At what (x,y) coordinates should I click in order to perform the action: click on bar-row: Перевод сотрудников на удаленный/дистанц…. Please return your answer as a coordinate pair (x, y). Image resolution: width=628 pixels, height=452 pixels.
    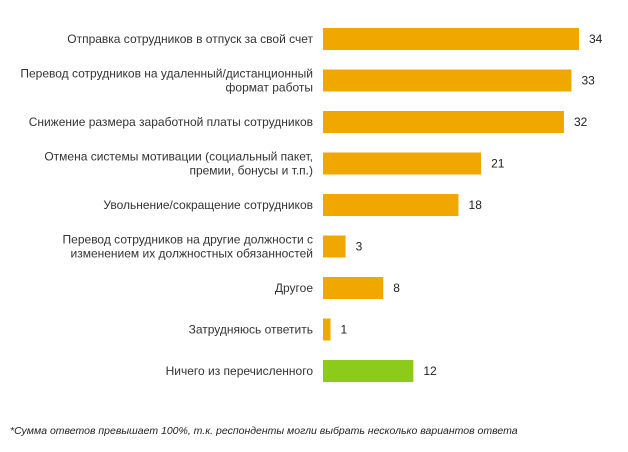
    Looking at the image, I should click on (307, 81).